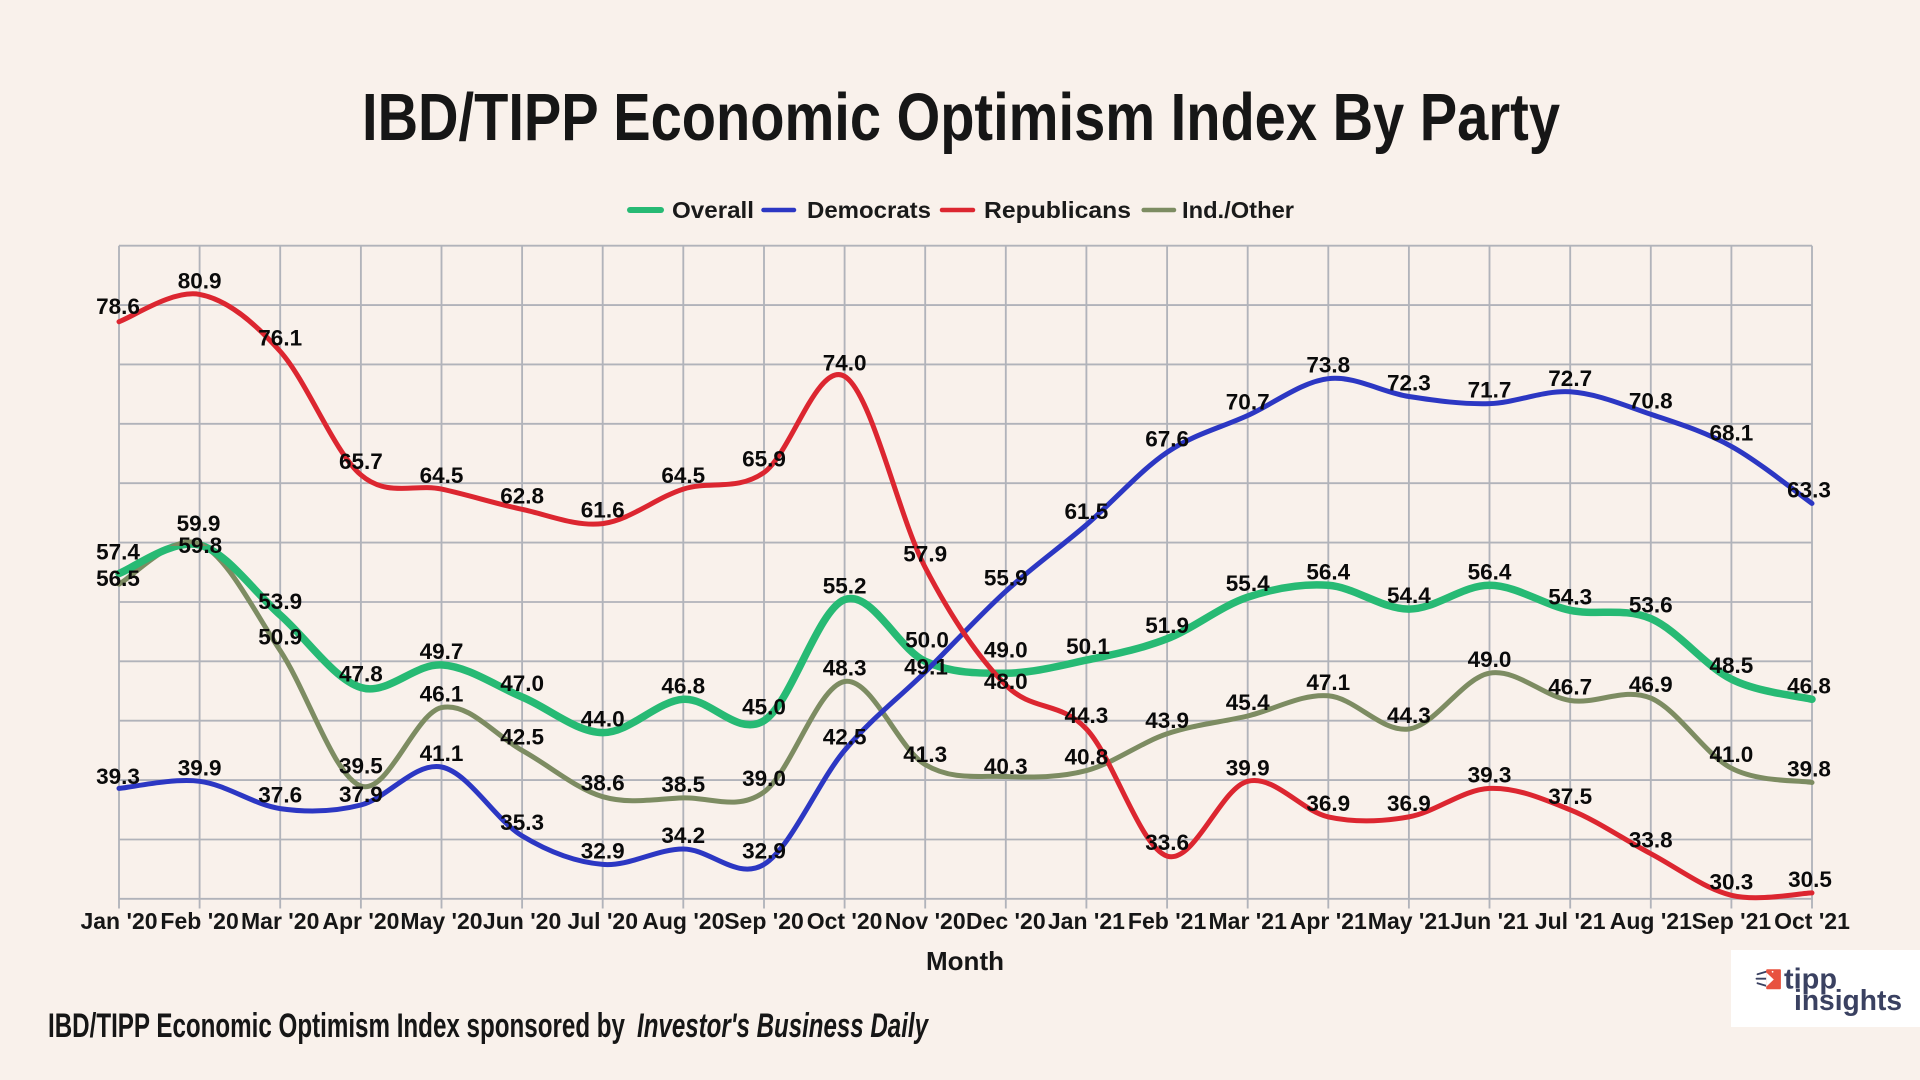 Image resolution: width=1920 pixels, height=1080 pixels. Describe the element at coordinates (361, 794) in the screenshot. I see `svg-text: 37.9` at that location.